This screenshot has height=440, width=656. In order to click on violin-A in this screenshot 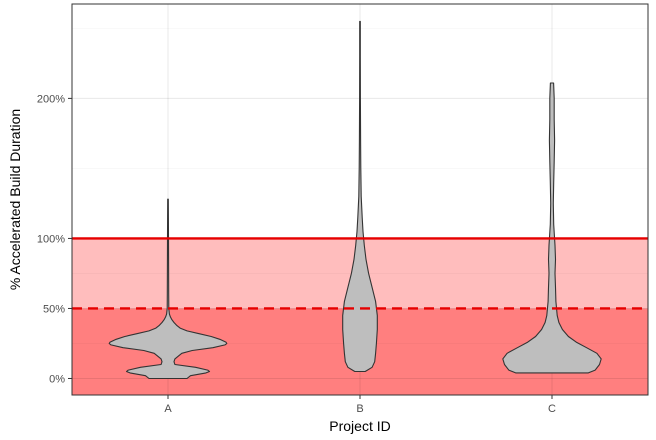, I will do `click(168, 289)`.